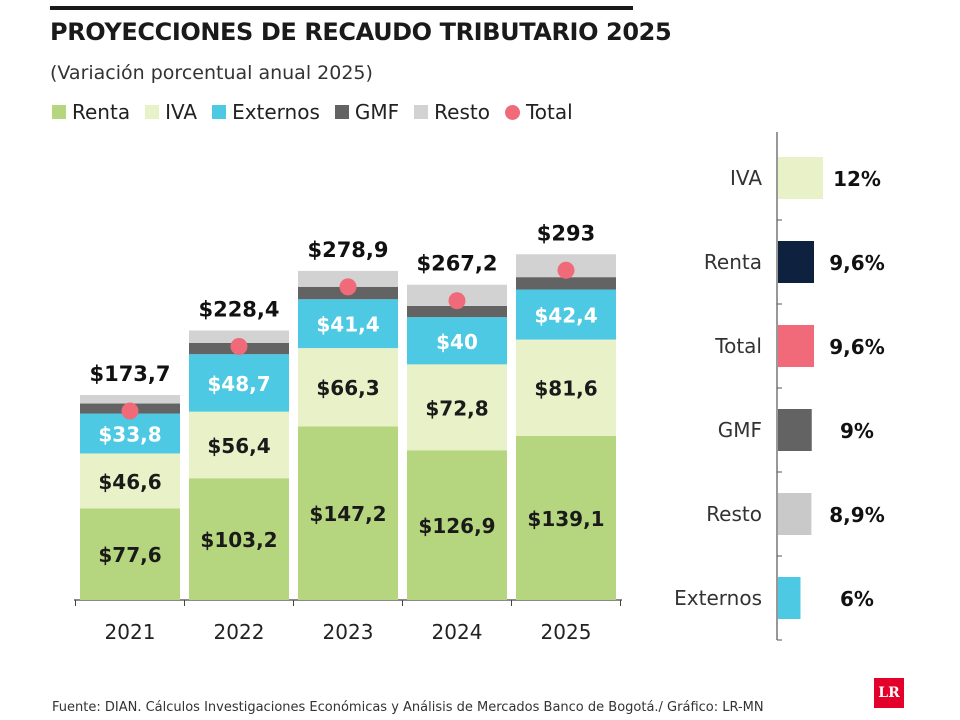  Describe the element at coordinates (566, 283) in the screenshot. I see `bar-segment-gmf-2025` at that location.